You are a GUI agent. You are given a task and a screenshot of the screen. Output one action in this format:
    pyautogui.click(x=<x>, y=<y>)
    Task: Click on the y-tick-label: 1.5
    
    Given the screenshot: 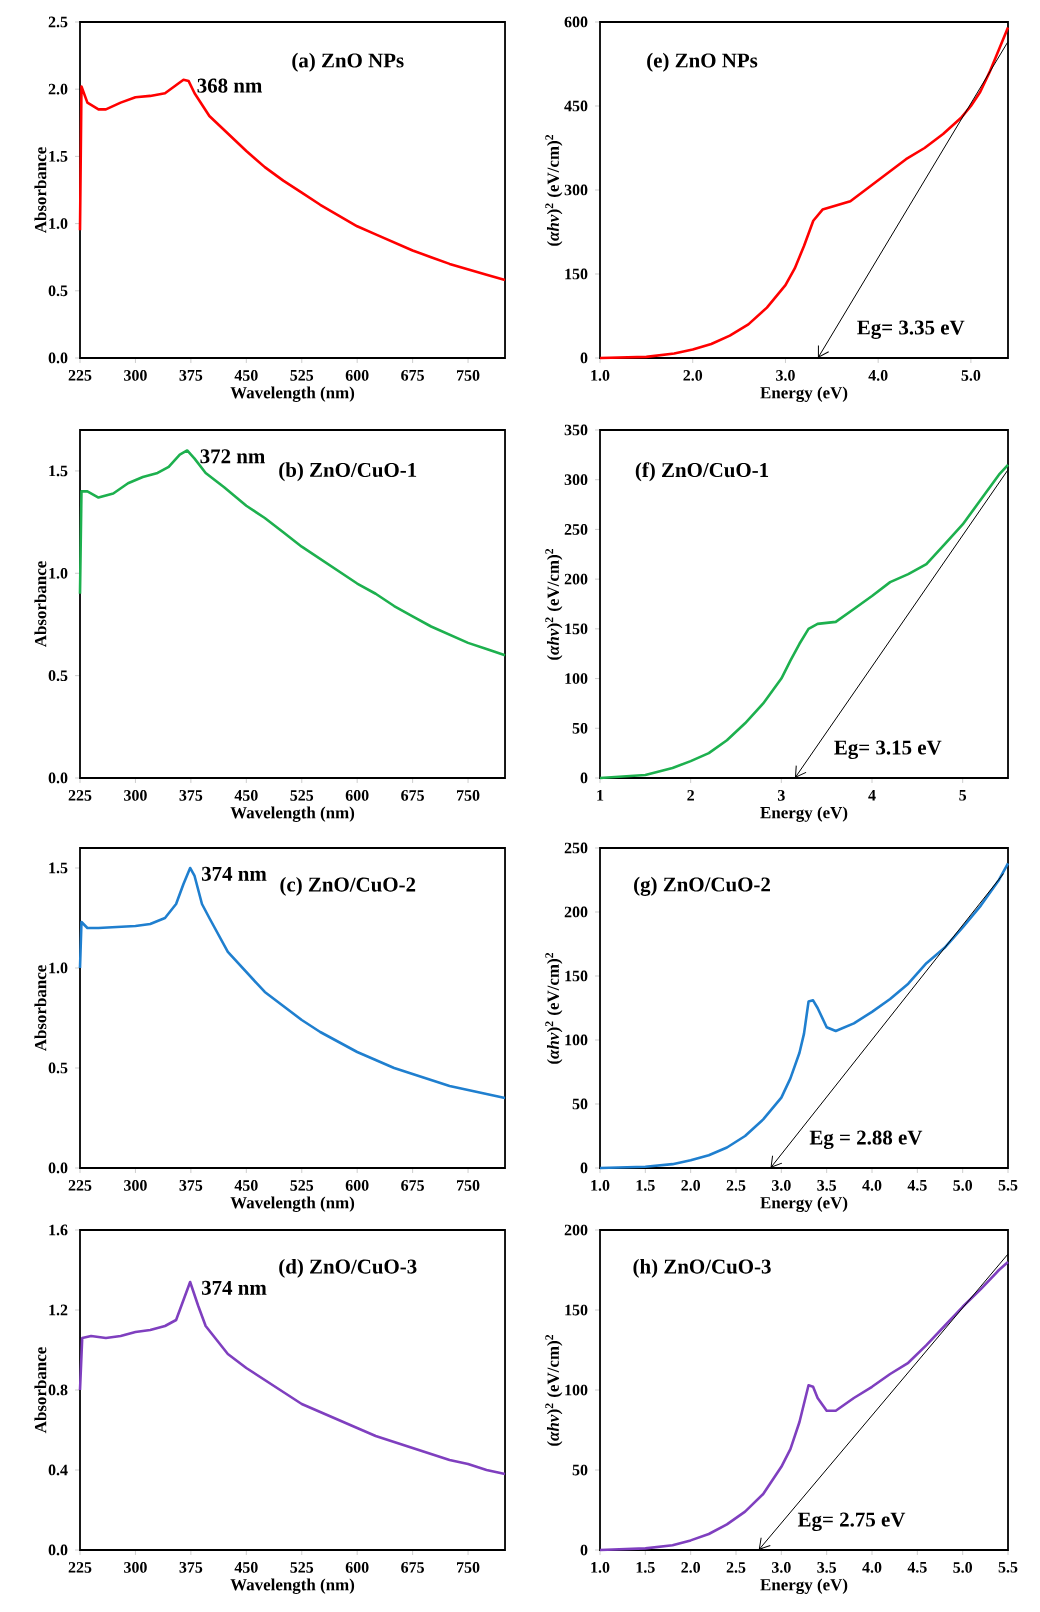 What is the action you would take?
    pyautogui.click(x=58, y=868)
    